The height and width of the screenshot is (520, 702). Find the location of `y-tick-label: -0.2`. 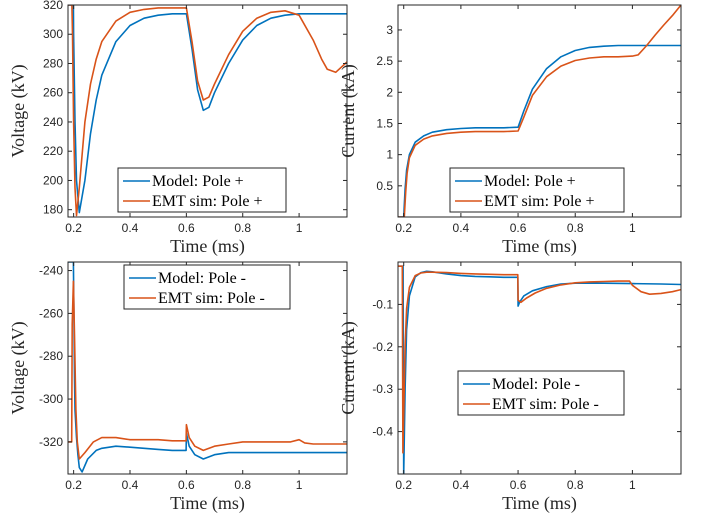

y-tick-label: -0.2 is located at coordinates (382, 347).